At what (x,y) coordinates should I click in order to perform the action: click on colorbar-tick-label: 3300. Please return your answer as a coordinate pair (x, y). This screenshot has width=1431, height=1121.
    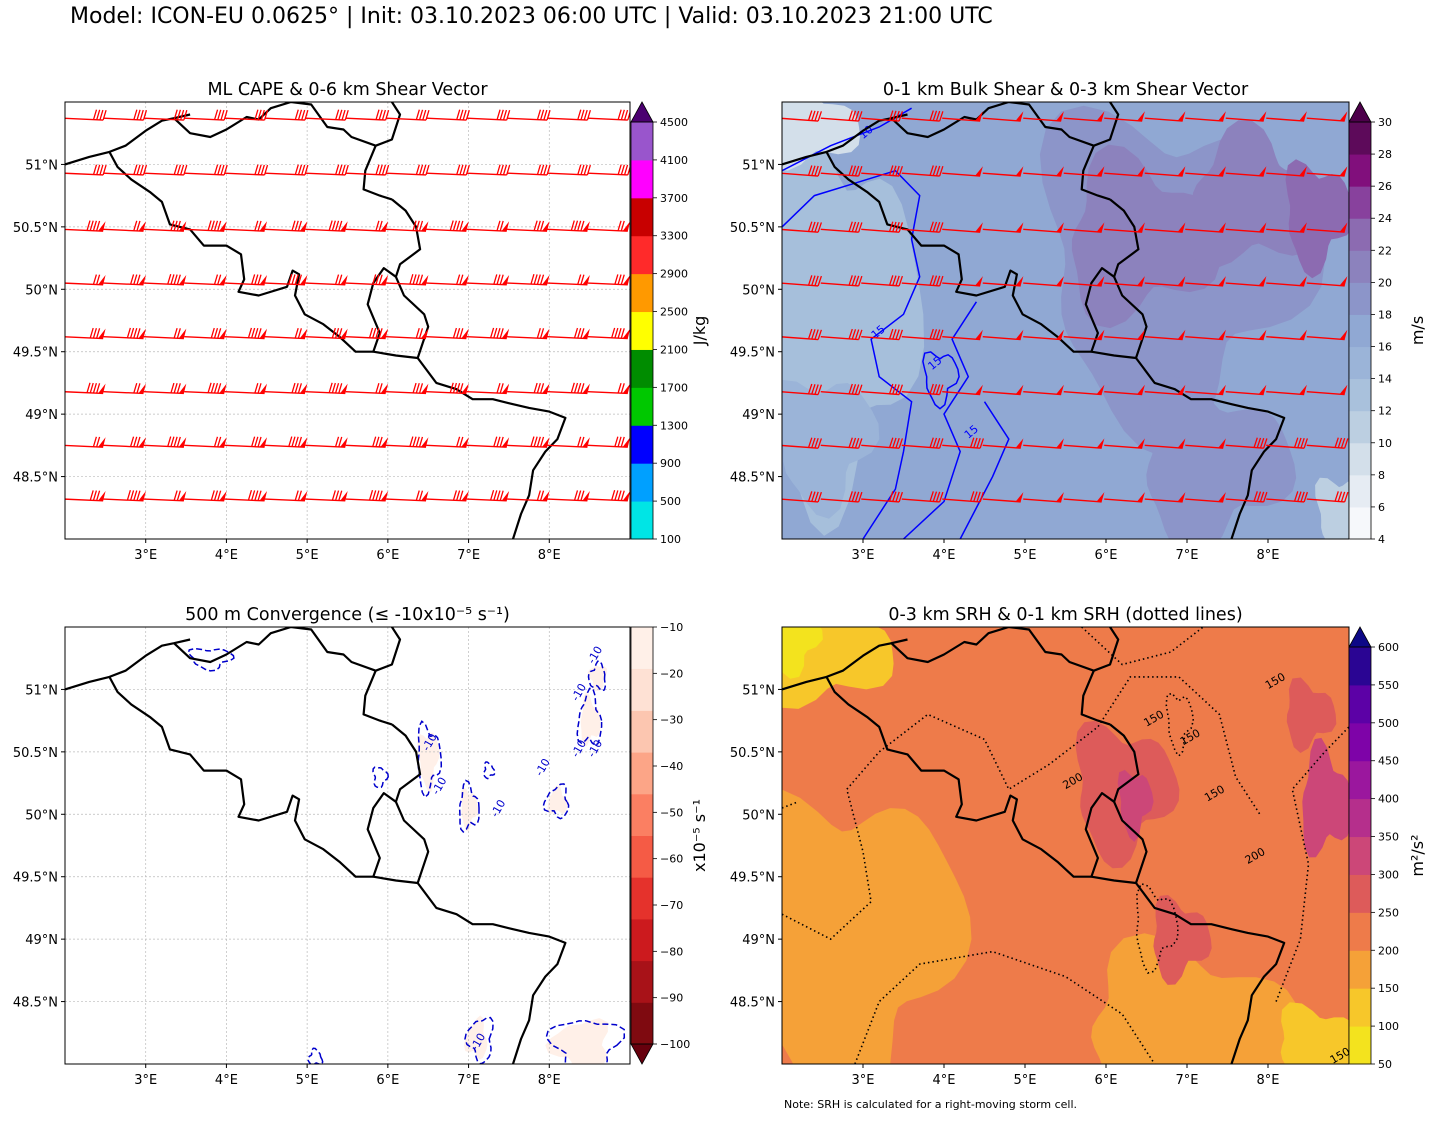
    Looking at the image, I should click on (674, 236).